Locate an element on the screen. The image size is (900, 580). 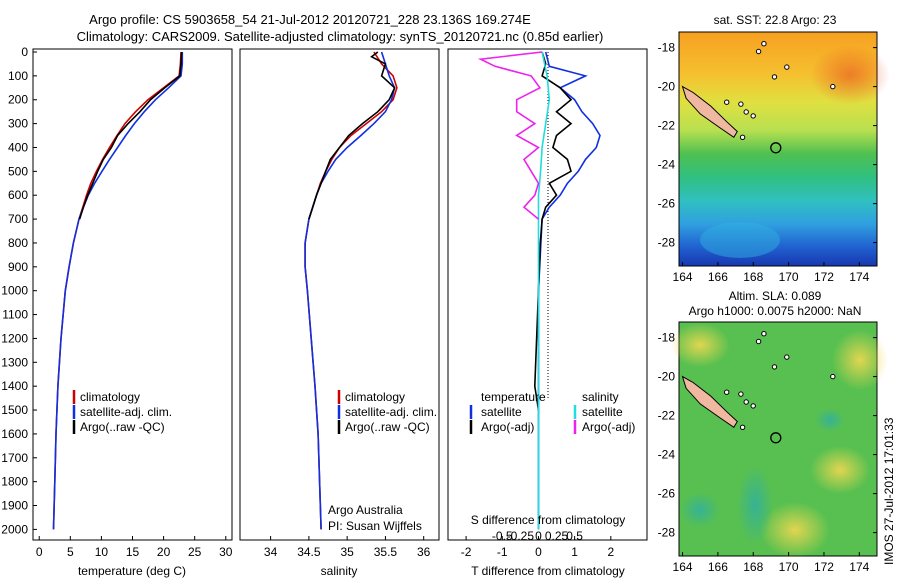
top-x-tick-label: 0 is located at coordinates (538, 536).